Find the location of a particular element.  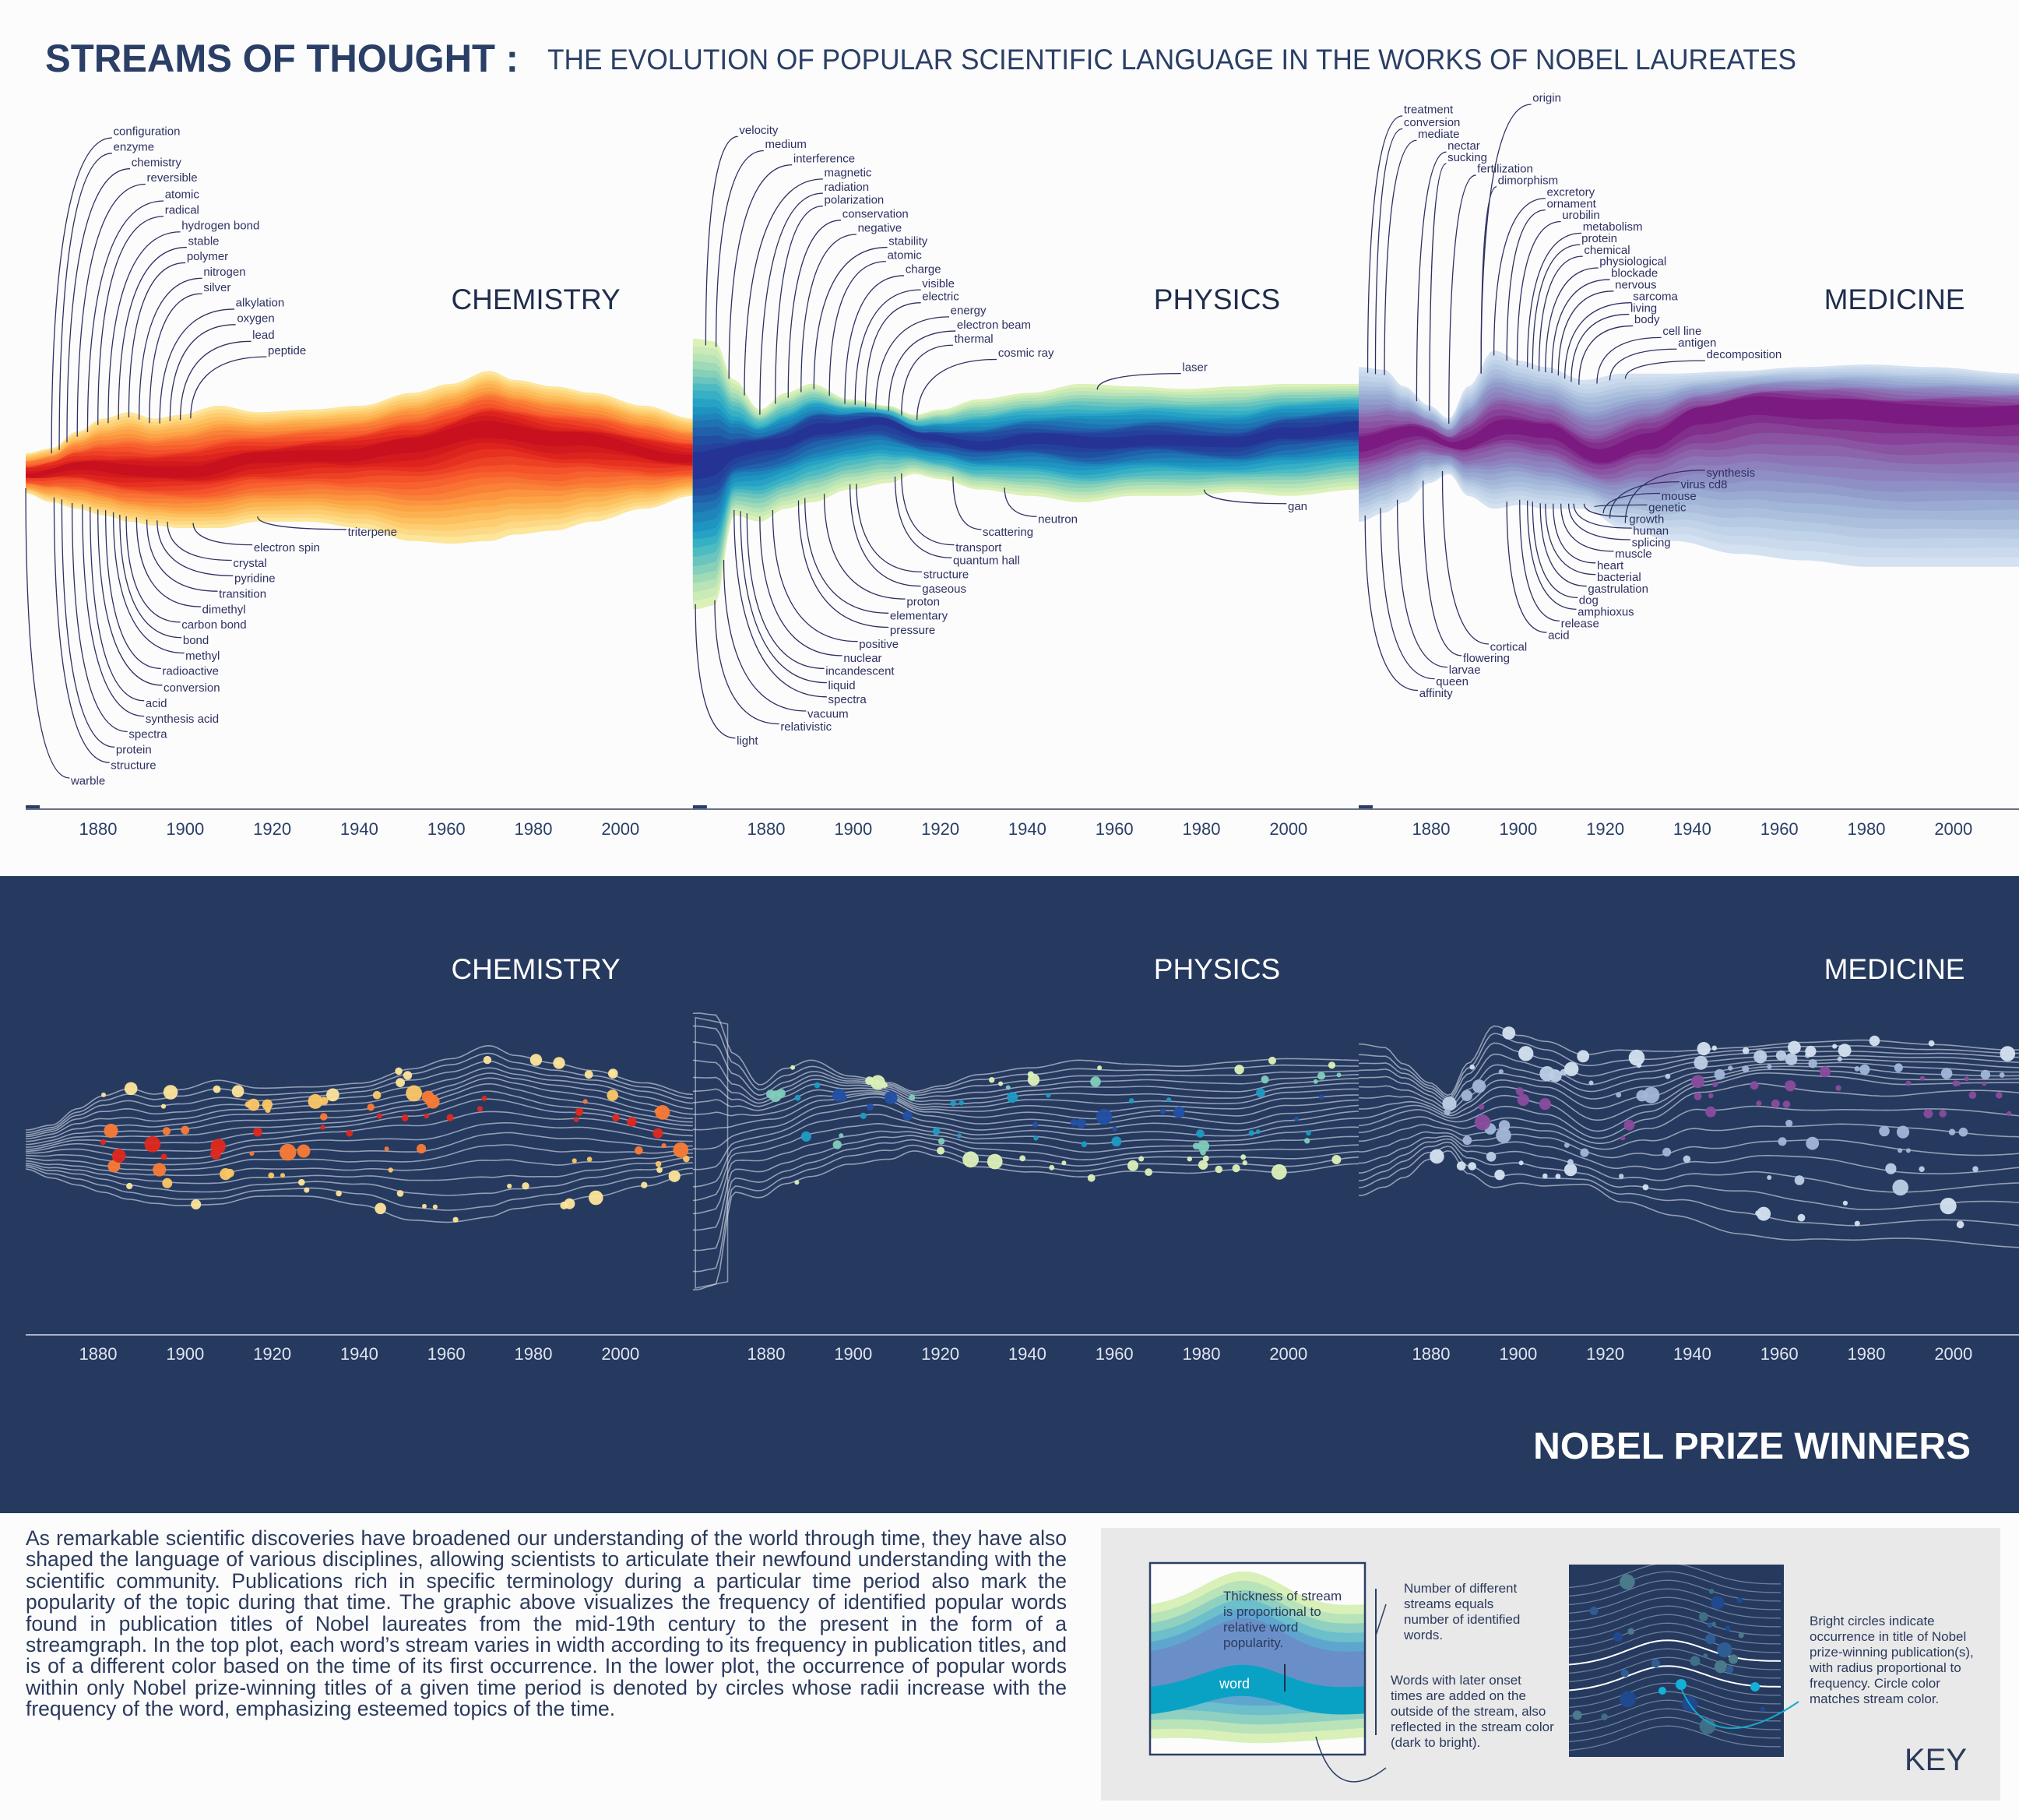

key-pointer-curve is located at coordinates (1351, 1759).